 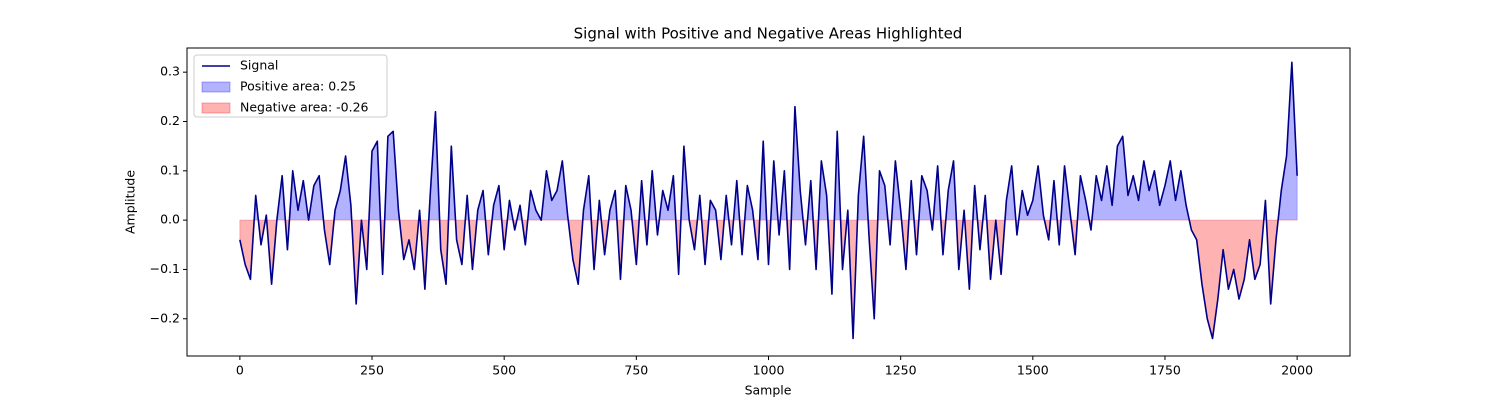 I want to click on y-tick-label: 0.1, so click(x=170, y=169).